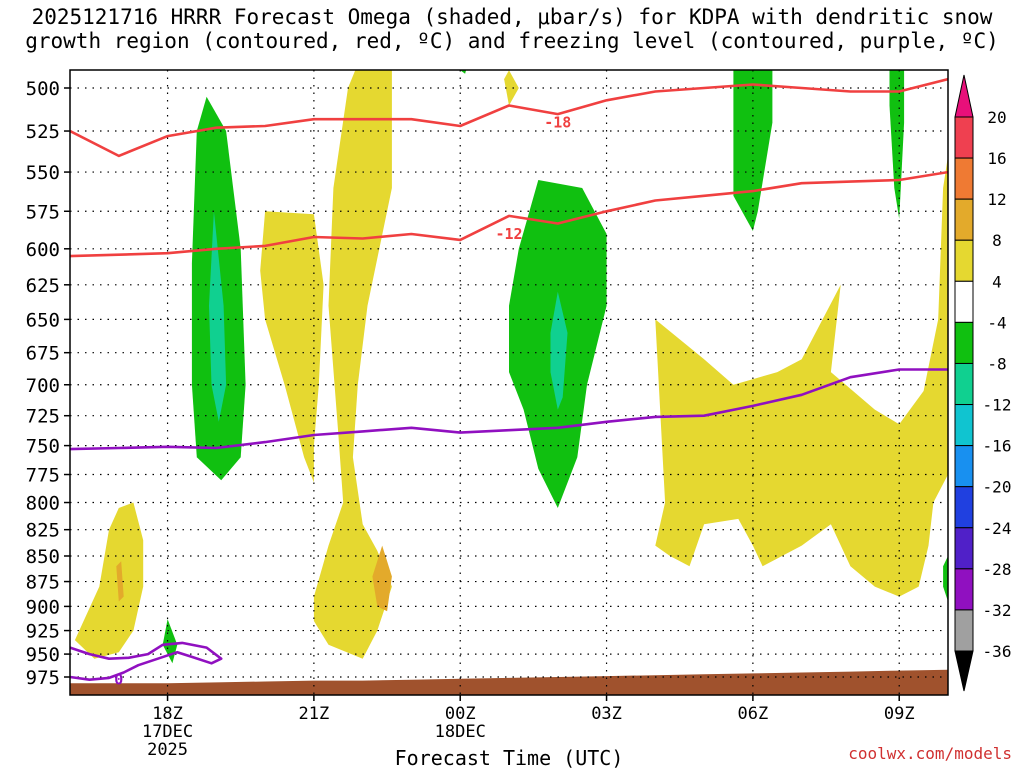  I want to click on x-tick-label: 21Z, so click(314, 714).